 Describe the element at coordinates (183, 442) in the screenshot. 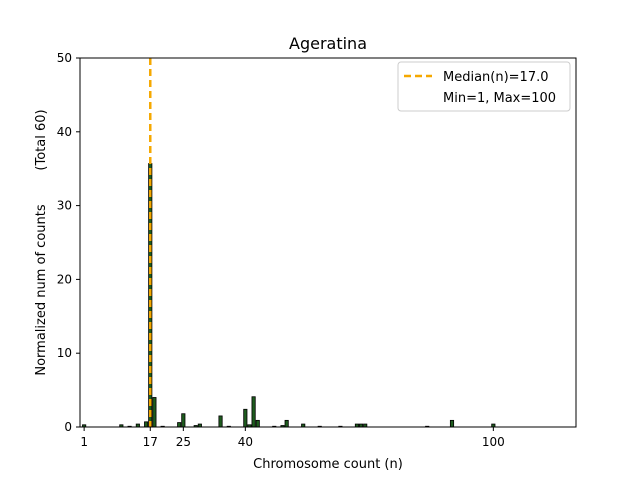

I see `x-tick-label: 25` at that location.